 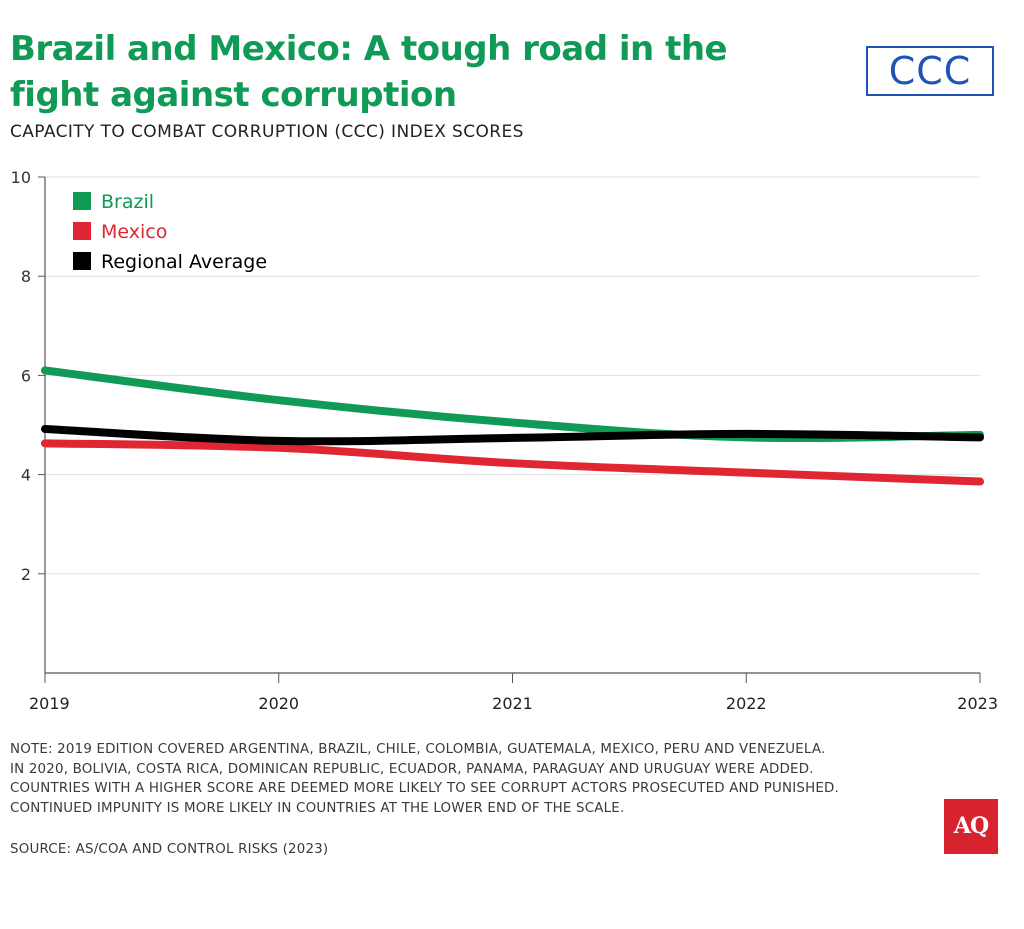 I want to click on x-tick-label: 2020, so click(x=278, y=703).